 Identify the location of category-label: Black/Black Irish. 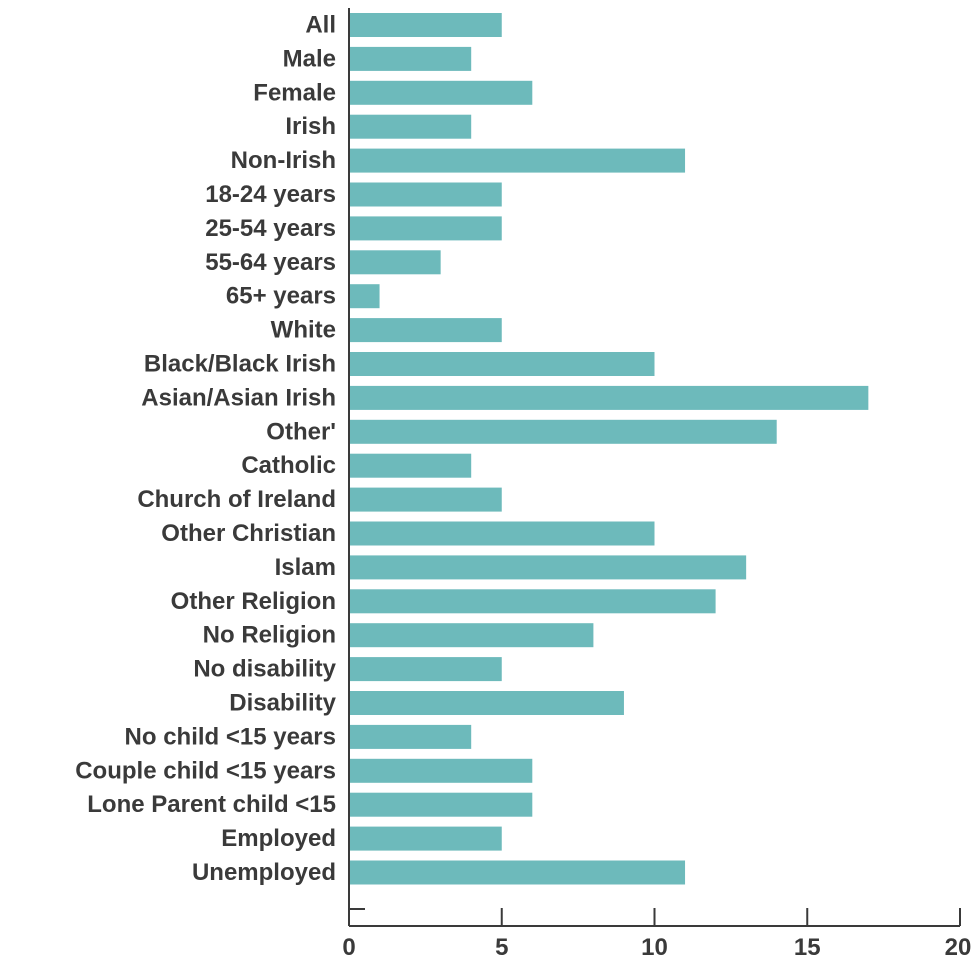
(240, 364).